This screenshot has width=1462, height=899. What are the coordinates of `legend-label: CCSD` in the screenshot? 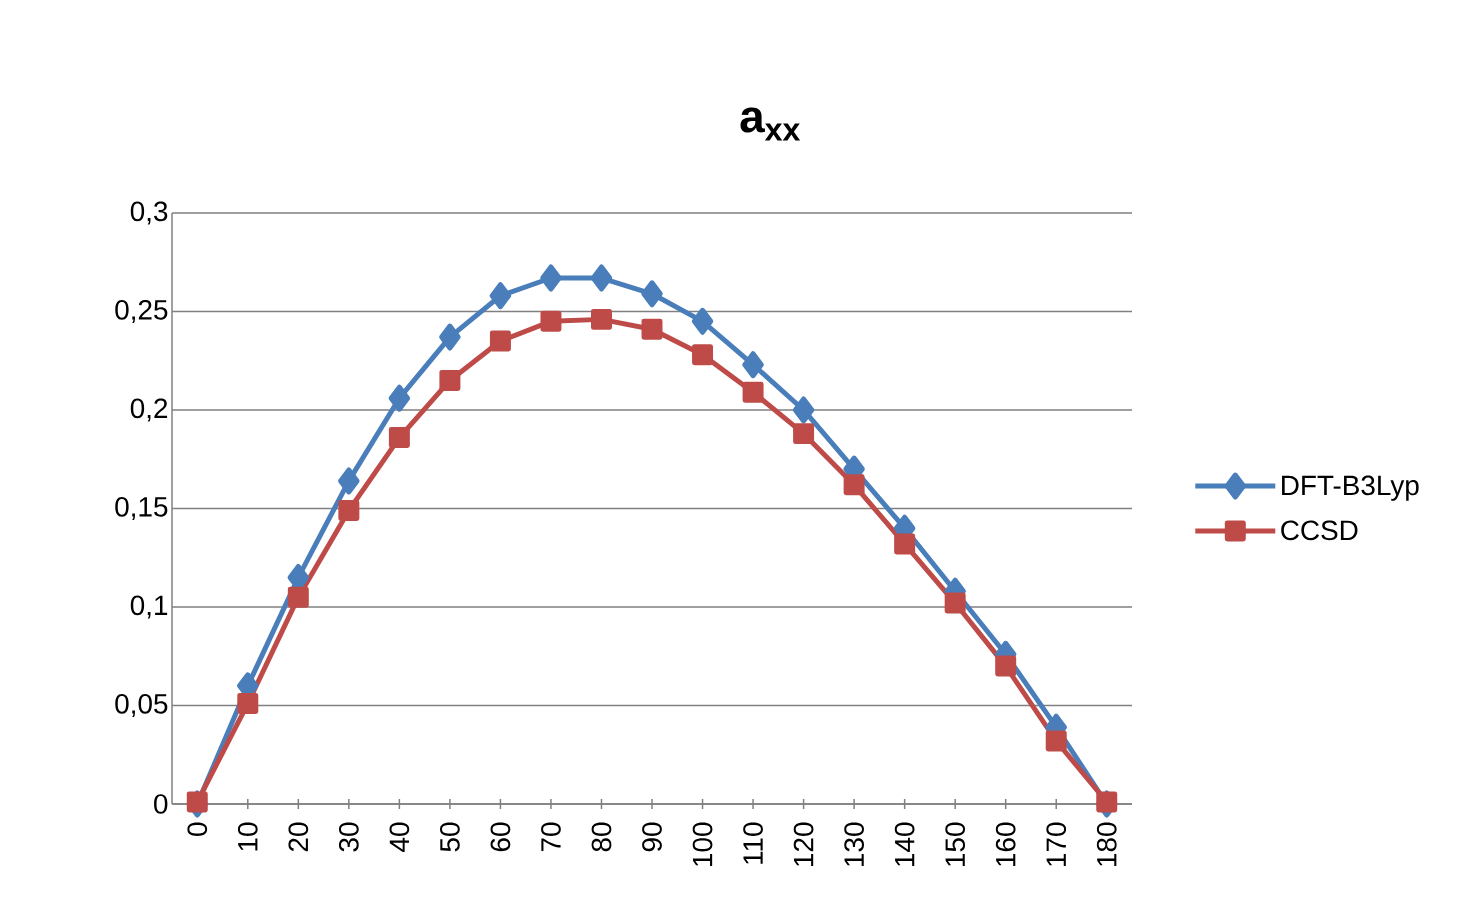 It's located at (1319, 530).